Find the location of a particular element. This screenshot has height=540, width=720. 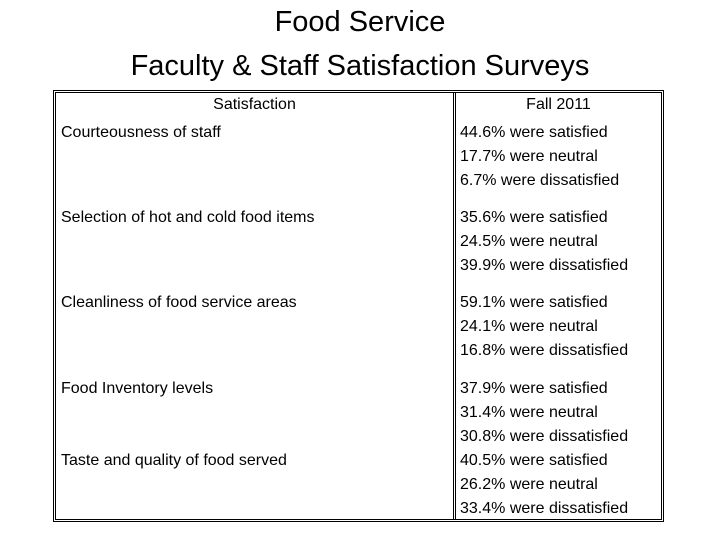

result-line: 39.9% were dissatisfied is located at coordinates (544, 265).